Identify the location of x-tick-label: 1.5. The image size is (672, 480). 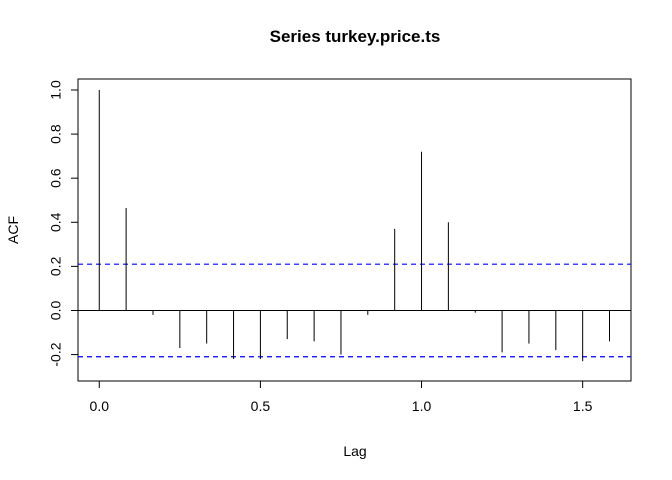
(583, 406).